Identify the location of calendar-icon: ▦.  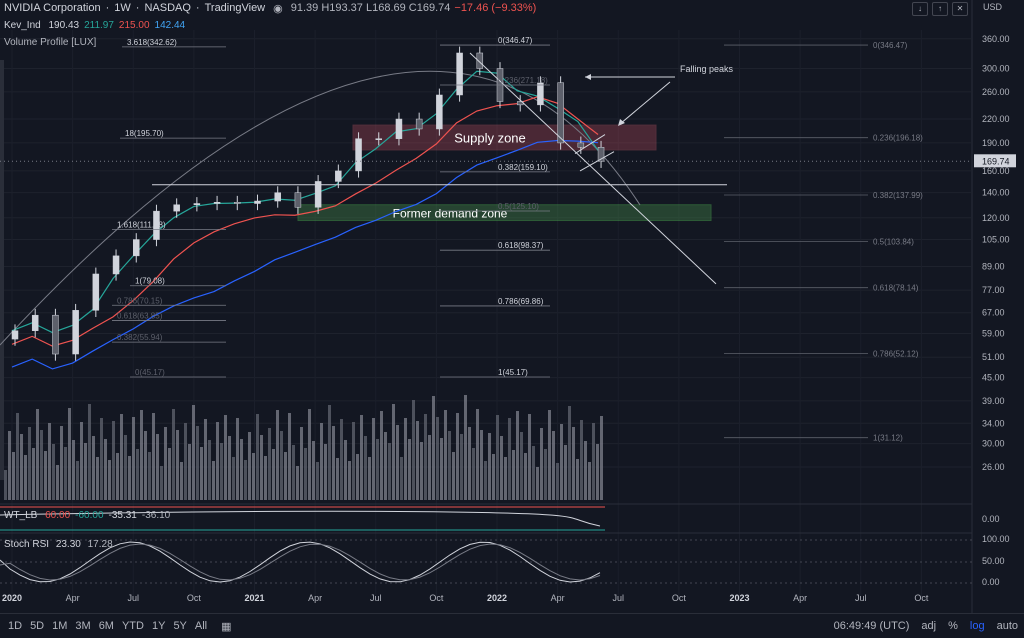
(226, 626).